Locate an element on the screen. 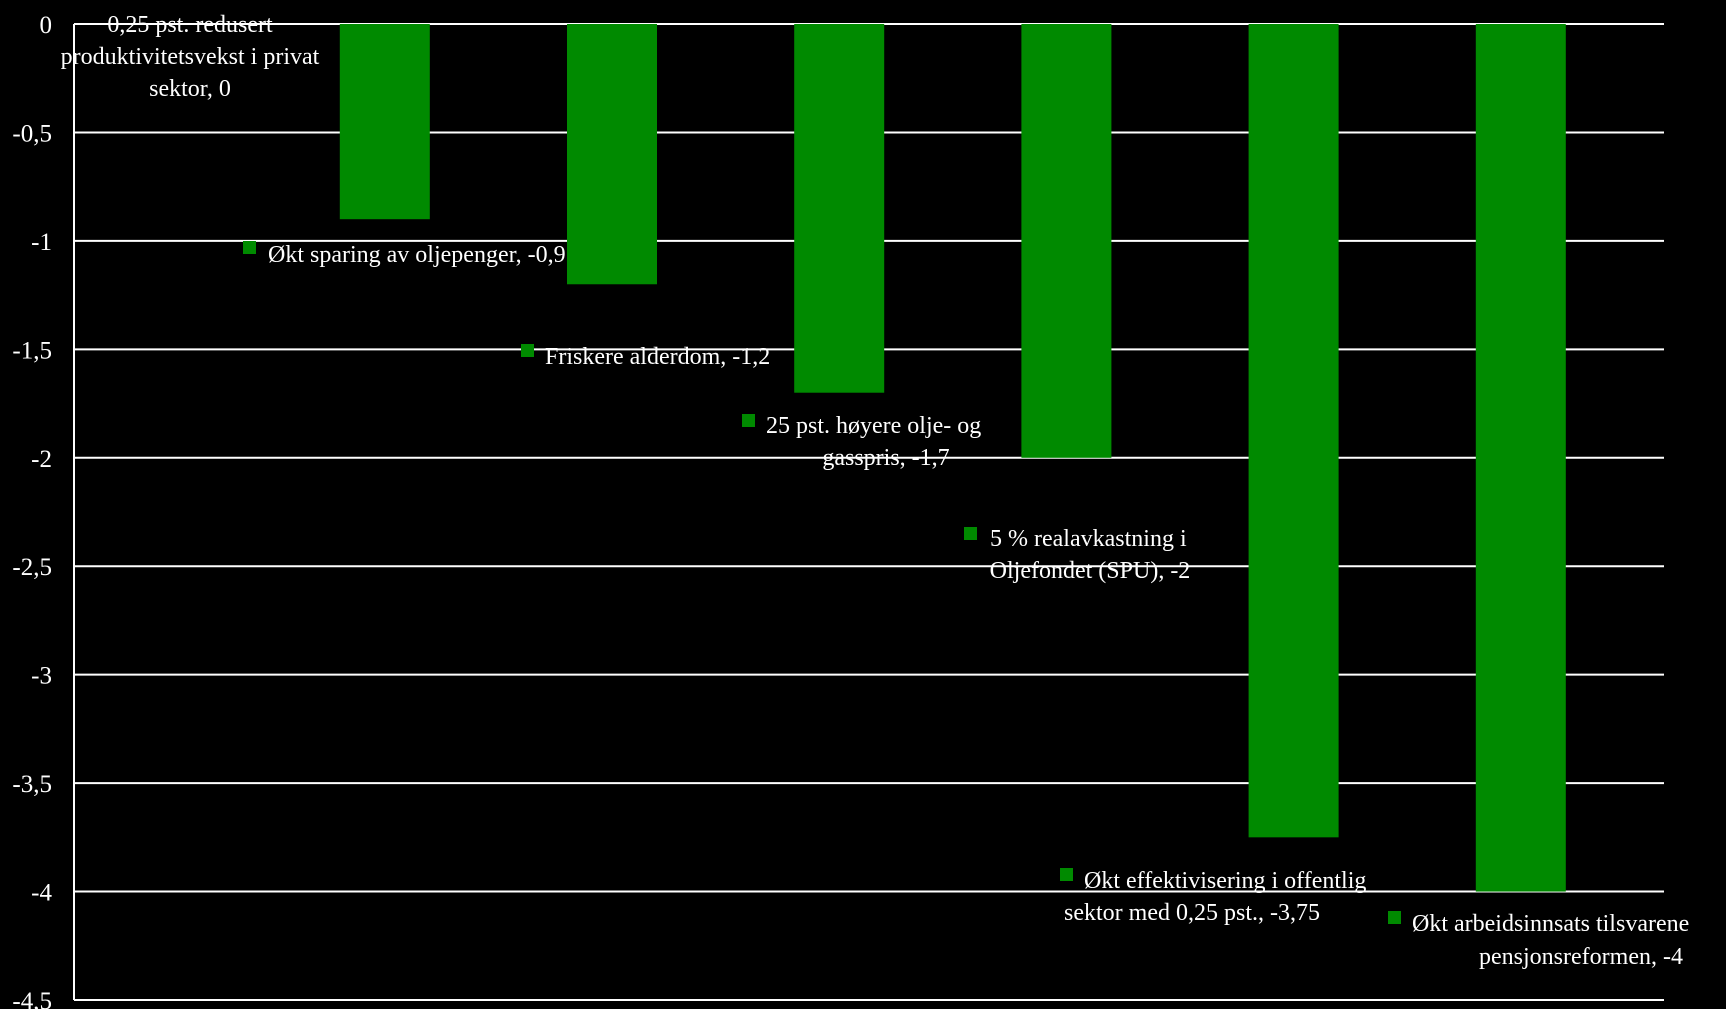 The height and width of the screenshot is (1009, 1726). data-label: 0,25 pst. redusert is located at coordinates (190, 25).